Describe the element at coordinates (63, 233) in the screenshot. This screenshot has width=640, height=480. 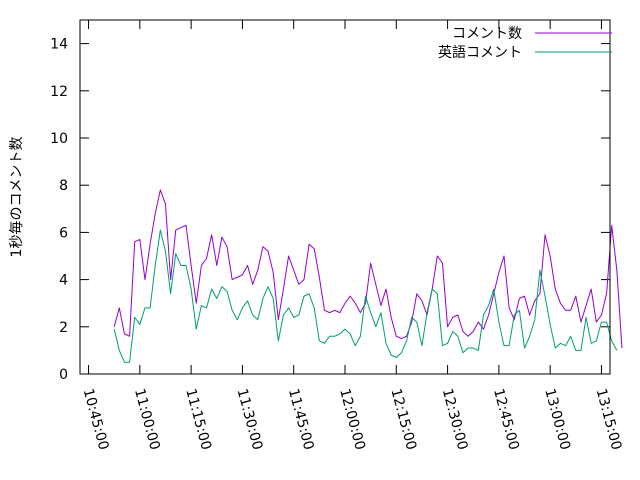
I see `y-tick-label: 6` at that location.